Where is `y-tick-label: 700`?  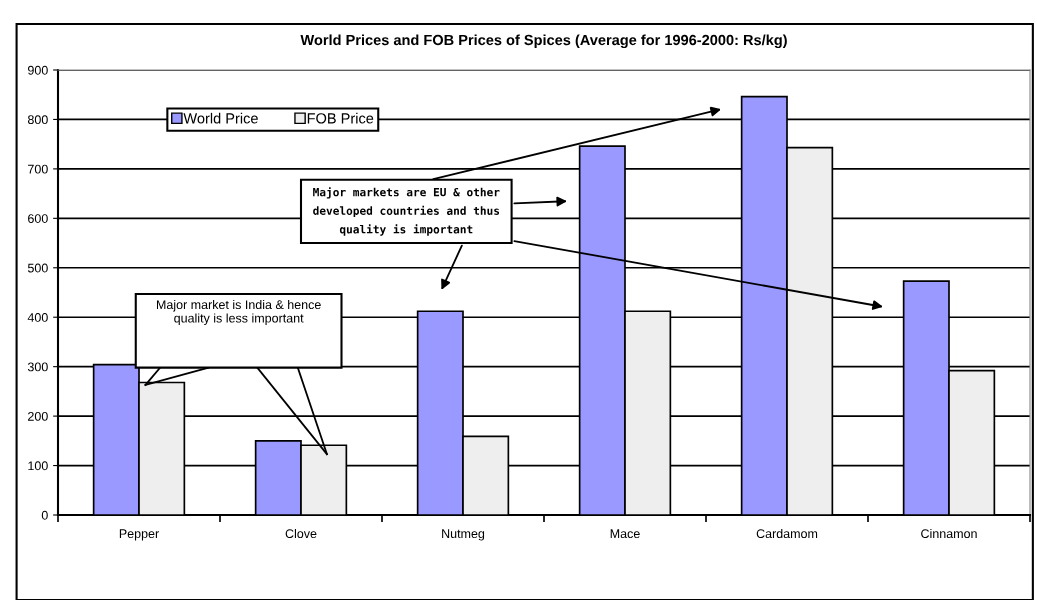 y-tick-label: 700 is located at coordinates (38, 169).